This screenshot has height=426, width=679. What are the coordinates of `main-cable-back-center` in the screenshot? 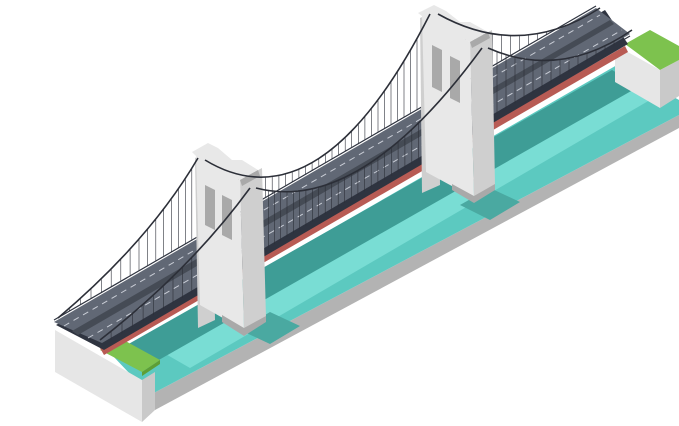 It's located at (317, 95).